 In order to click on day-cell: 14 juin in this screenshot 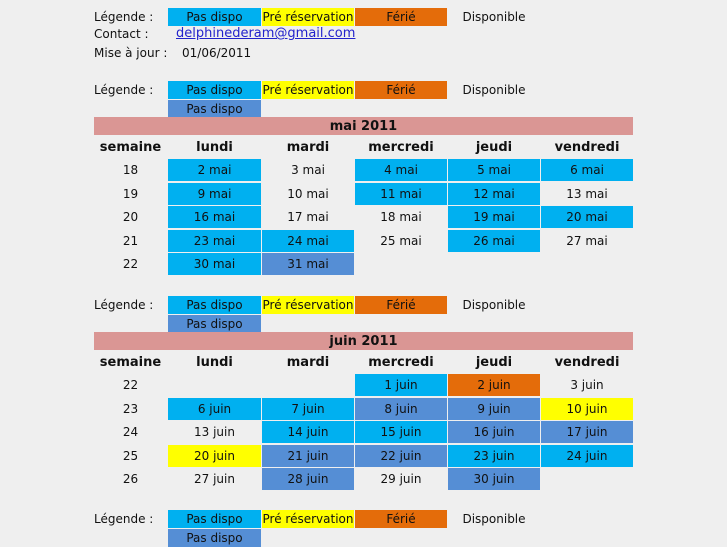, I will do `click(308, 432)`.